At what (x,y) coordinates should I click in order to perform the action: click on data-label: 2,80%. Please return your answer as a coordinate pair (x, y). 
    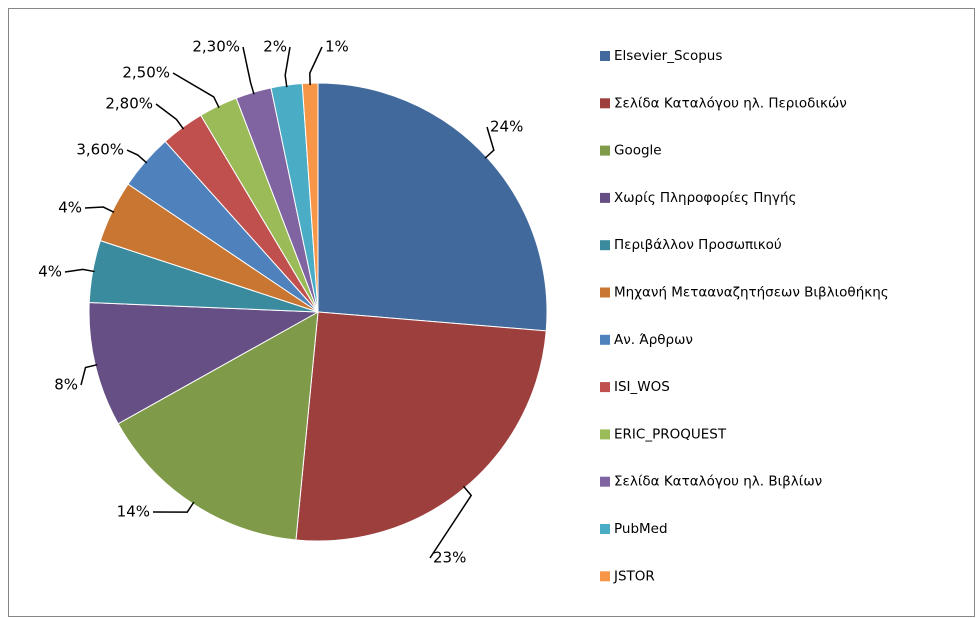
    Looking at the image, I should click on (129, 104).